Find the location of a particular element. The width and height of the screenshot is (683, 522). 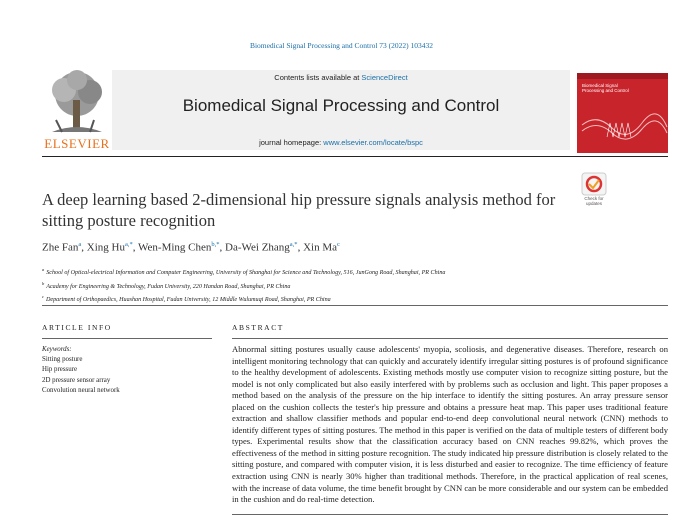

abstract-heading: ABSTRACT is located at coordinates (258, 327).